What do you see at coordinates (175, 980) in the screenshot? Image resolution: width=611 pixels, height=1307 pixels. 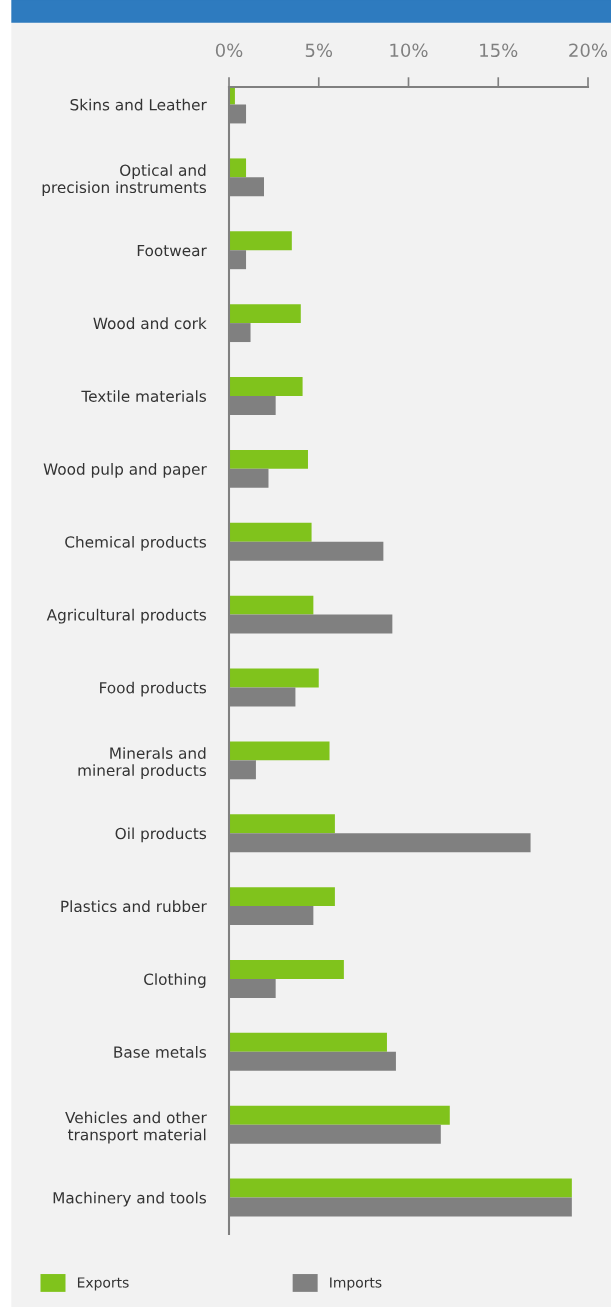 I see `y-tick-label: Clothing` at bounding box center [175, 980].